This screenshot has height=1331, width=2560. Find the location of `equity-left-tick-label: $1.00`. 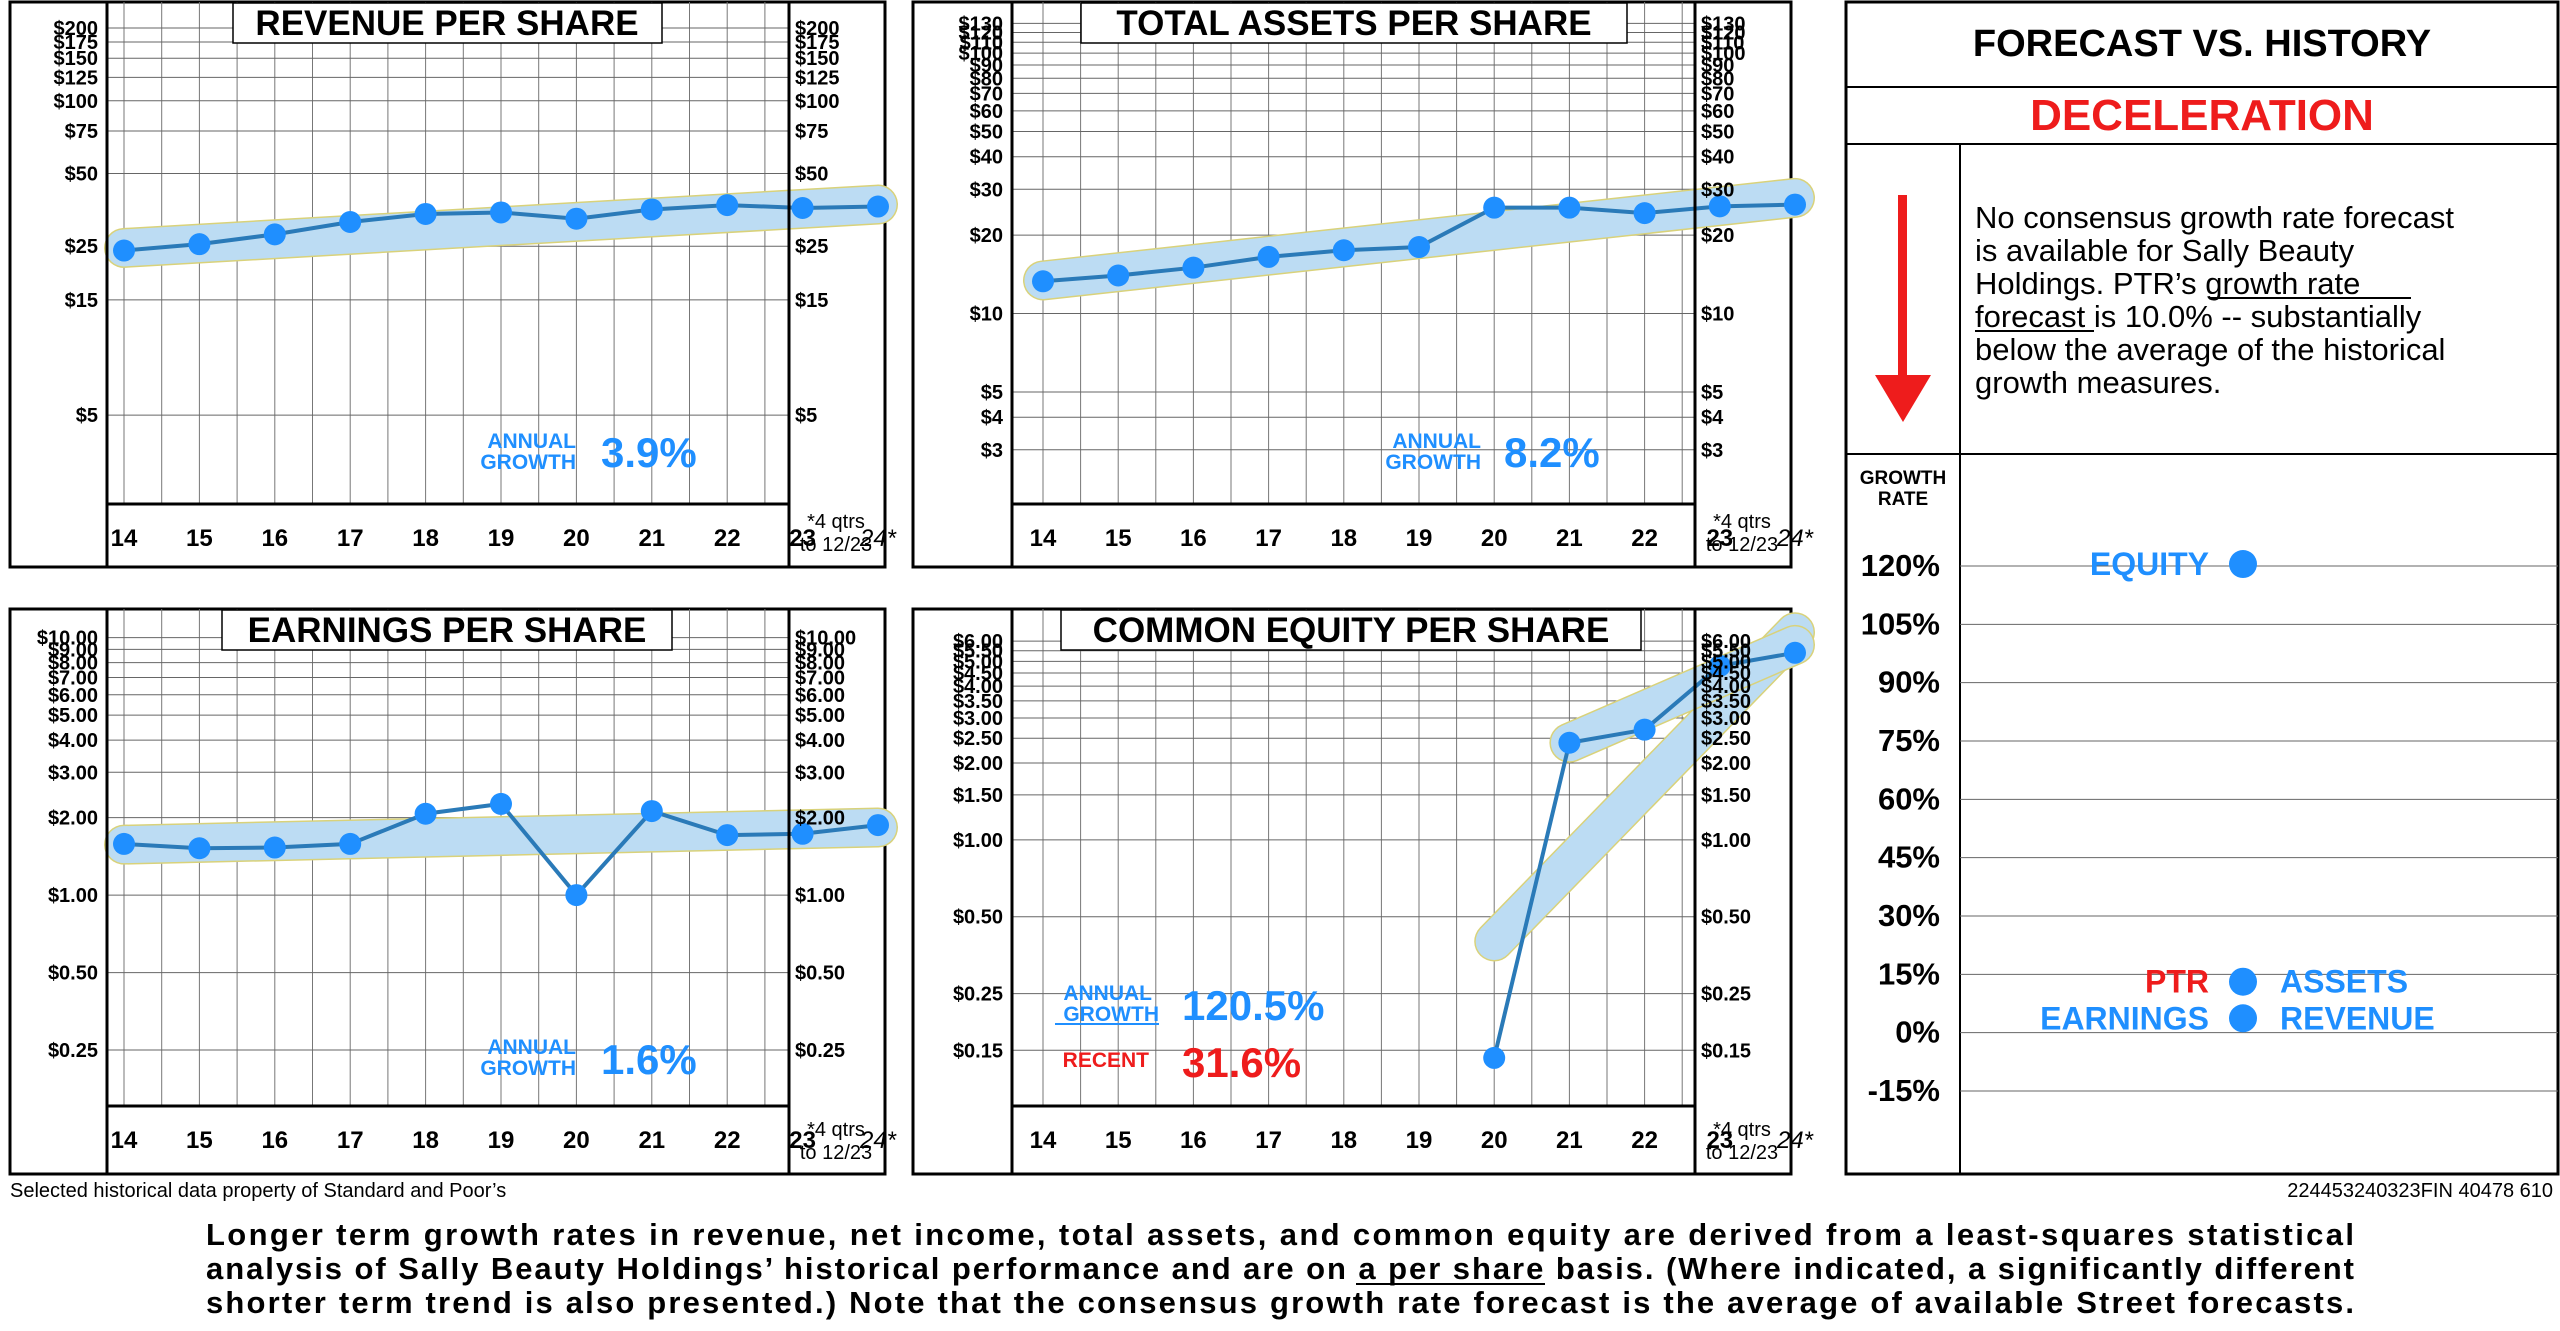

equity-left-tick-label: $1.00 is located at coordinates (978, 841).